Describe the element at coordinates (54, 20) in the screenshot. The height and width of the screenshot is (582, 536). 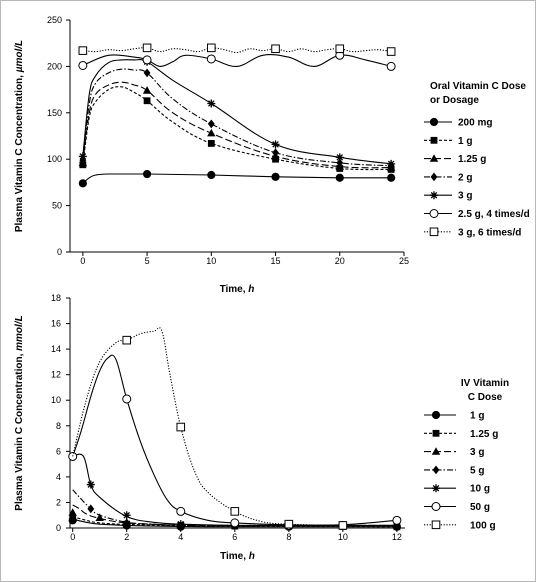
I see `y-tick-label: 250` at that location.